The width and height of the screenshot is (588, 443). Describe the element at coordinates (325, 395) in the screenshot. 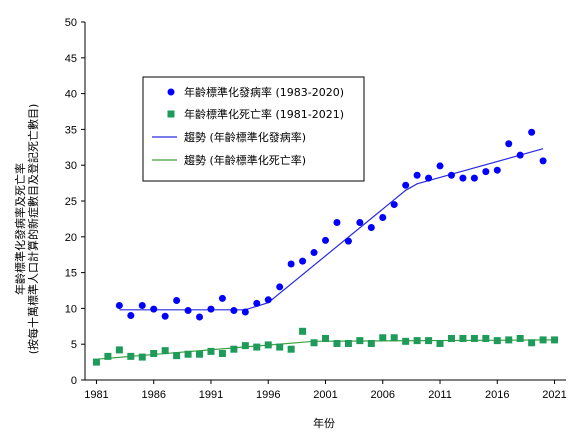

I see `x-tick-label: 2001` at that location.